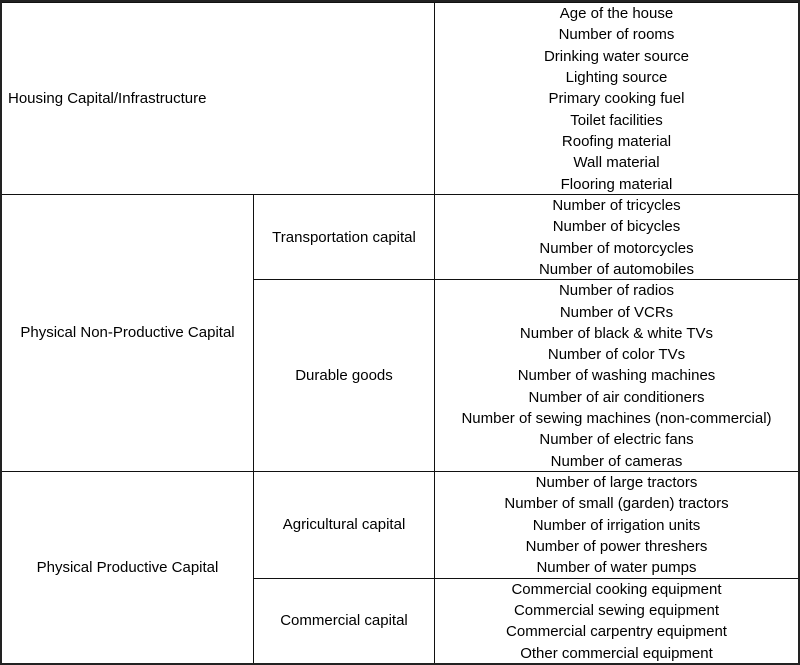  I want to click on subgroup-label: Durable goods, so click(344, 376).